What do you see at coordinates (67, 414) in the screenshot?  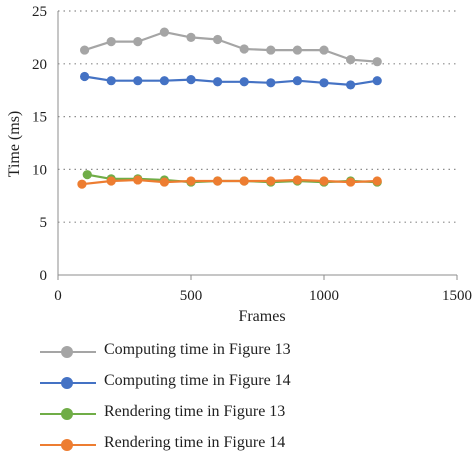 I see `legend-marker-rendering-fig13` at bounding box center [67, 414].